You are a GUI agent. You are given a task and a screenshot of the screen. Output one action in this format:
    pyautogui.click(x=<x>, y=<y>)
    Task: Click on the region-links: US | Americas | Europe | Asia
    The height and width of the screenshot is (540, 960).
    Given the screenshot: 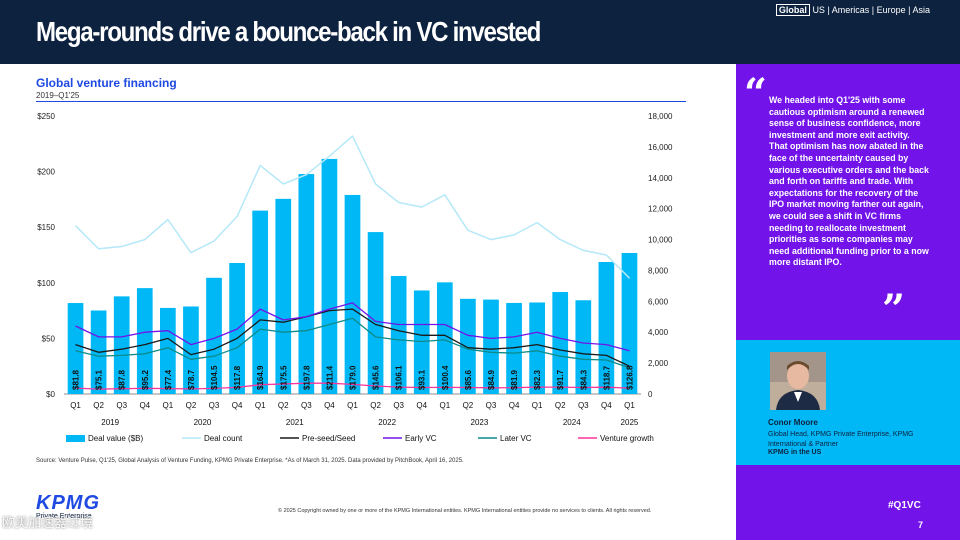 What is the action you would take?
    pyautogui.click(x=871, y=10)
    